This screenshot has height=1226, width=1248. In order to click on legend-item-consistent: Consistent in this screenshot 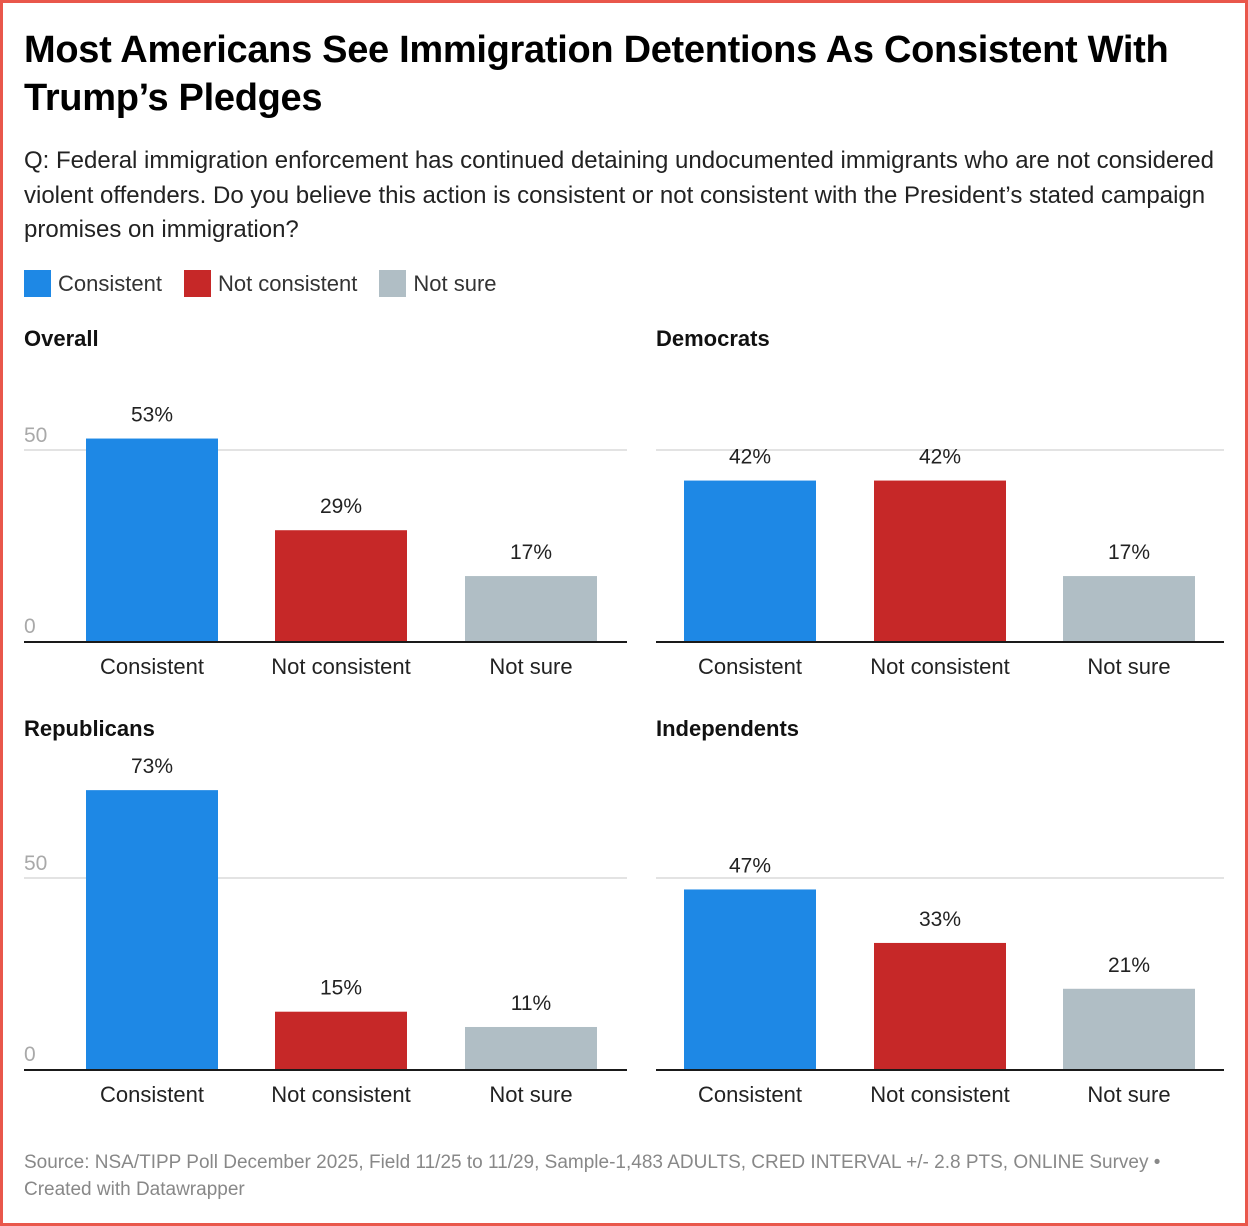, I will do `click(93, 283)`.